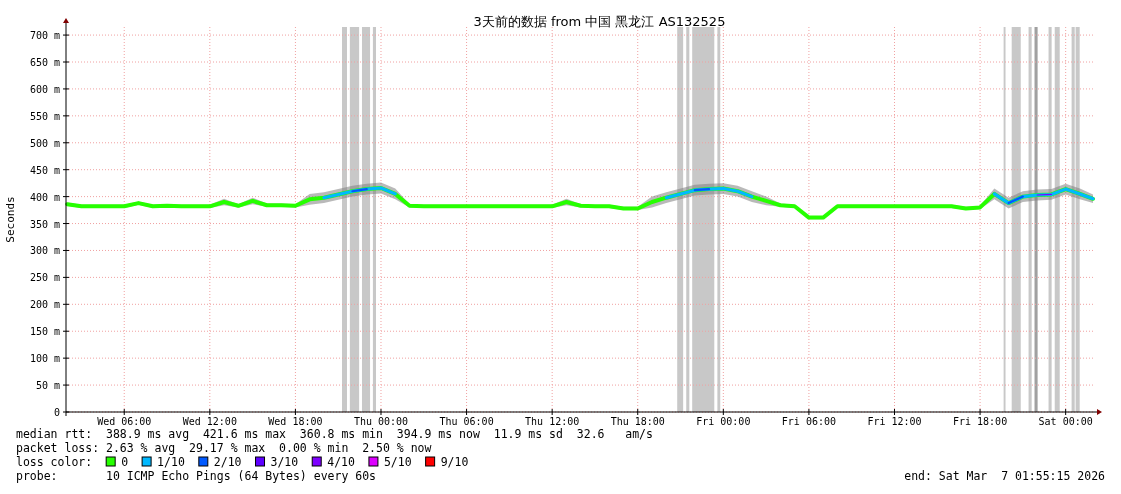 This screenshot has width=1121, height=494. Describe the element at coordinates (47, 386) in the screenshot. I see `y-tick-label: 50 m` at that location.